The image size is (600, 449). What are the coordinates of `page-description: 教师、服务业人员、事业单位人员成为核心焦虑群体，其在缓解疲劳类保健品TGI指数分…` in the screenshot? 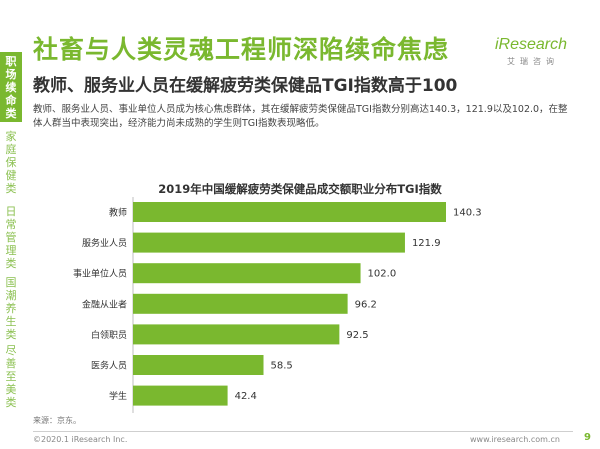 It's located at (300, 116).